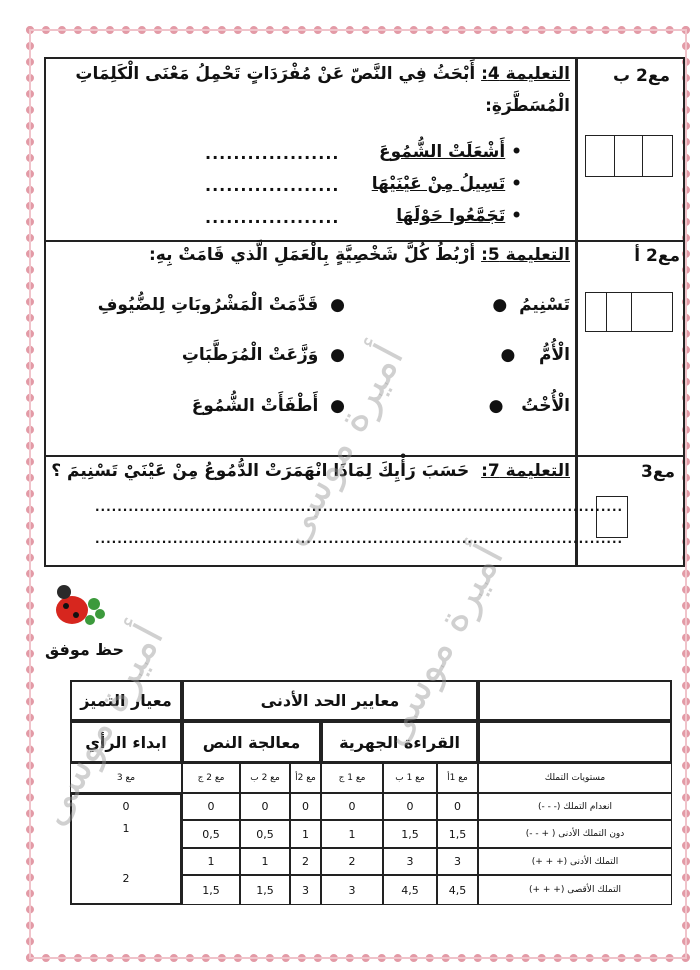 This screenshot has height=970, width=700. I want to click on character-item: تَسْنِيمُ ●, so click(531, 305).